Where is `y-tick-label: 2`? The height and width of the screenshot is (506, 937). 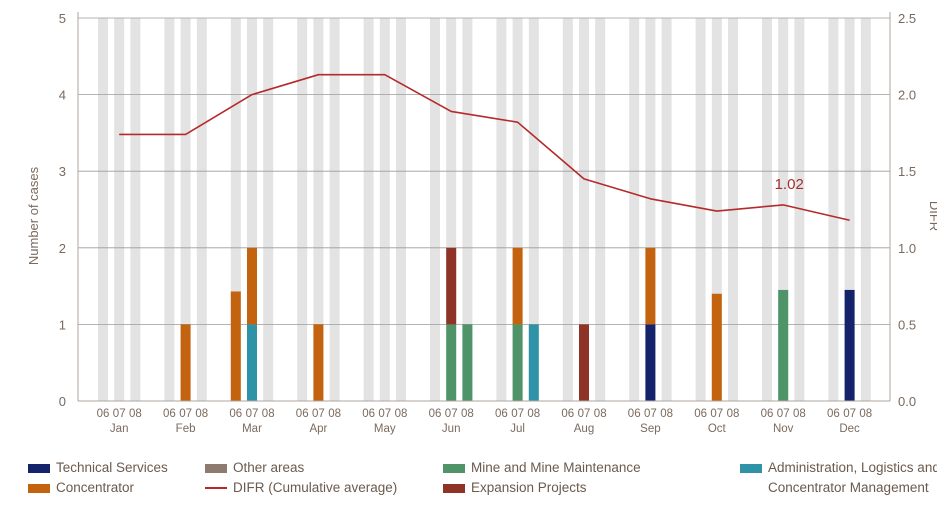
y-tick-label: 2 is located at coordinates (62, 248).